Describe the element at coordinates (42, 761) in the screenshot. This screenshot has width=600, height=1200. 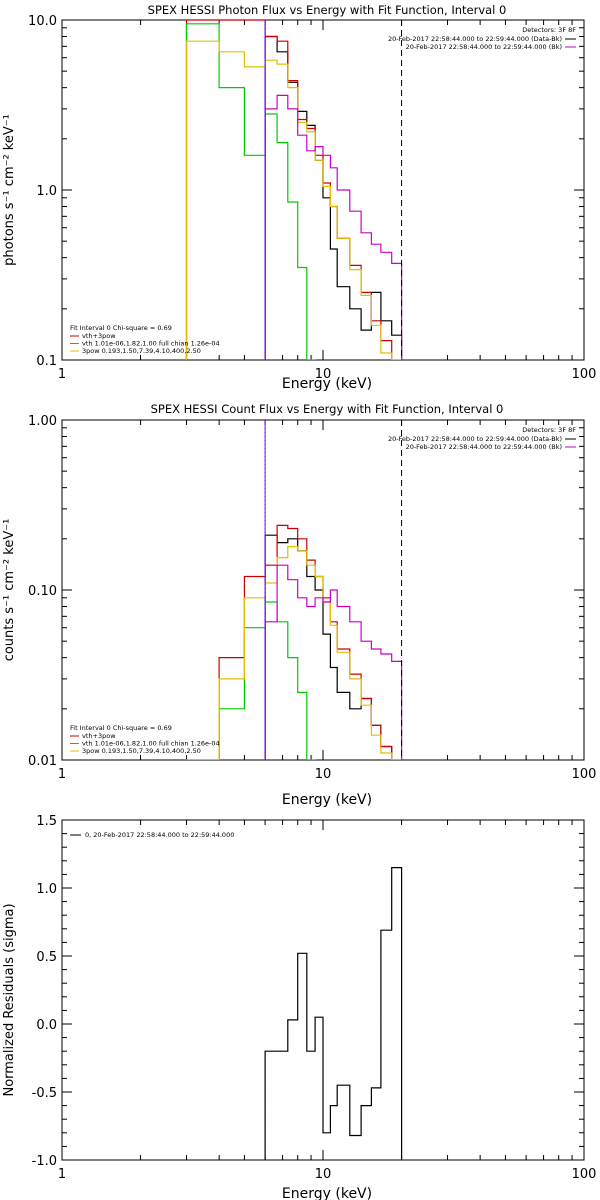
I see `count-flux-ytick-label: 0.01` at that location.